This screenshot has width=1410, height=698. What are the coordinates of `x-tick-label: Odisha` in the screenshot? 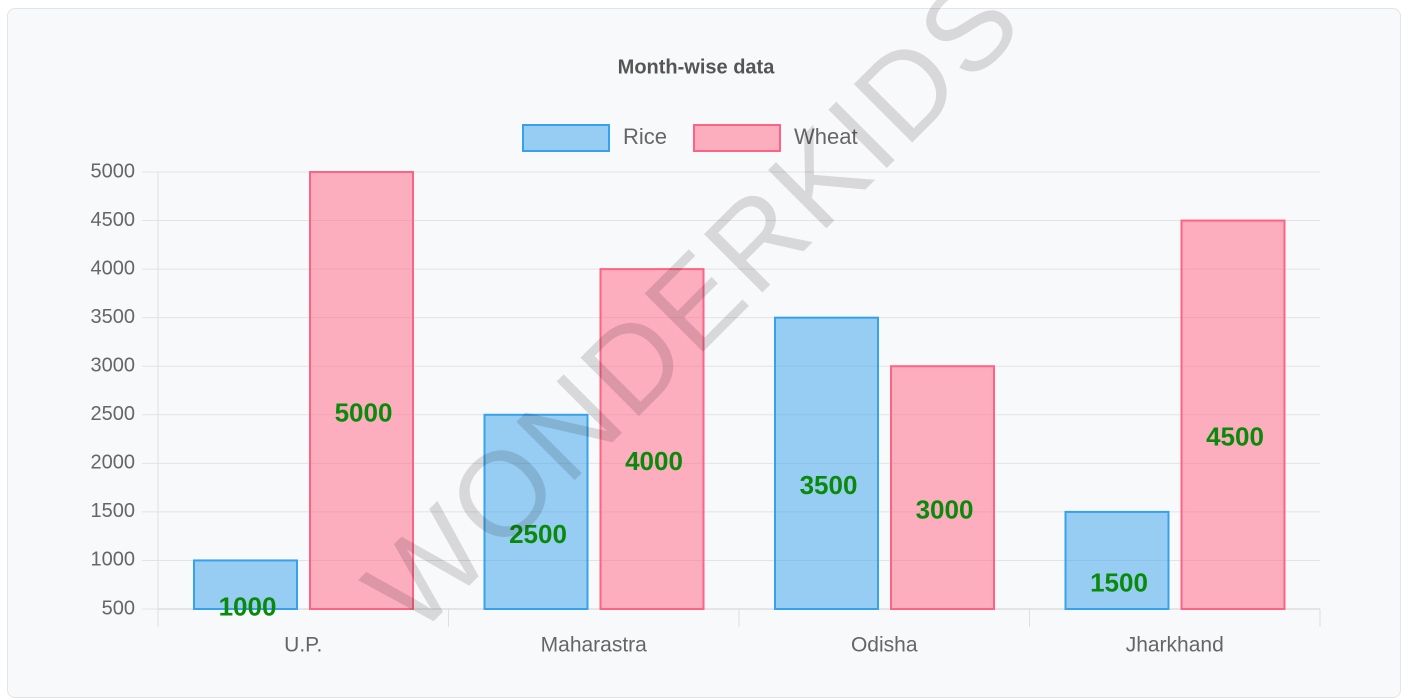 It's located at (884, 645).